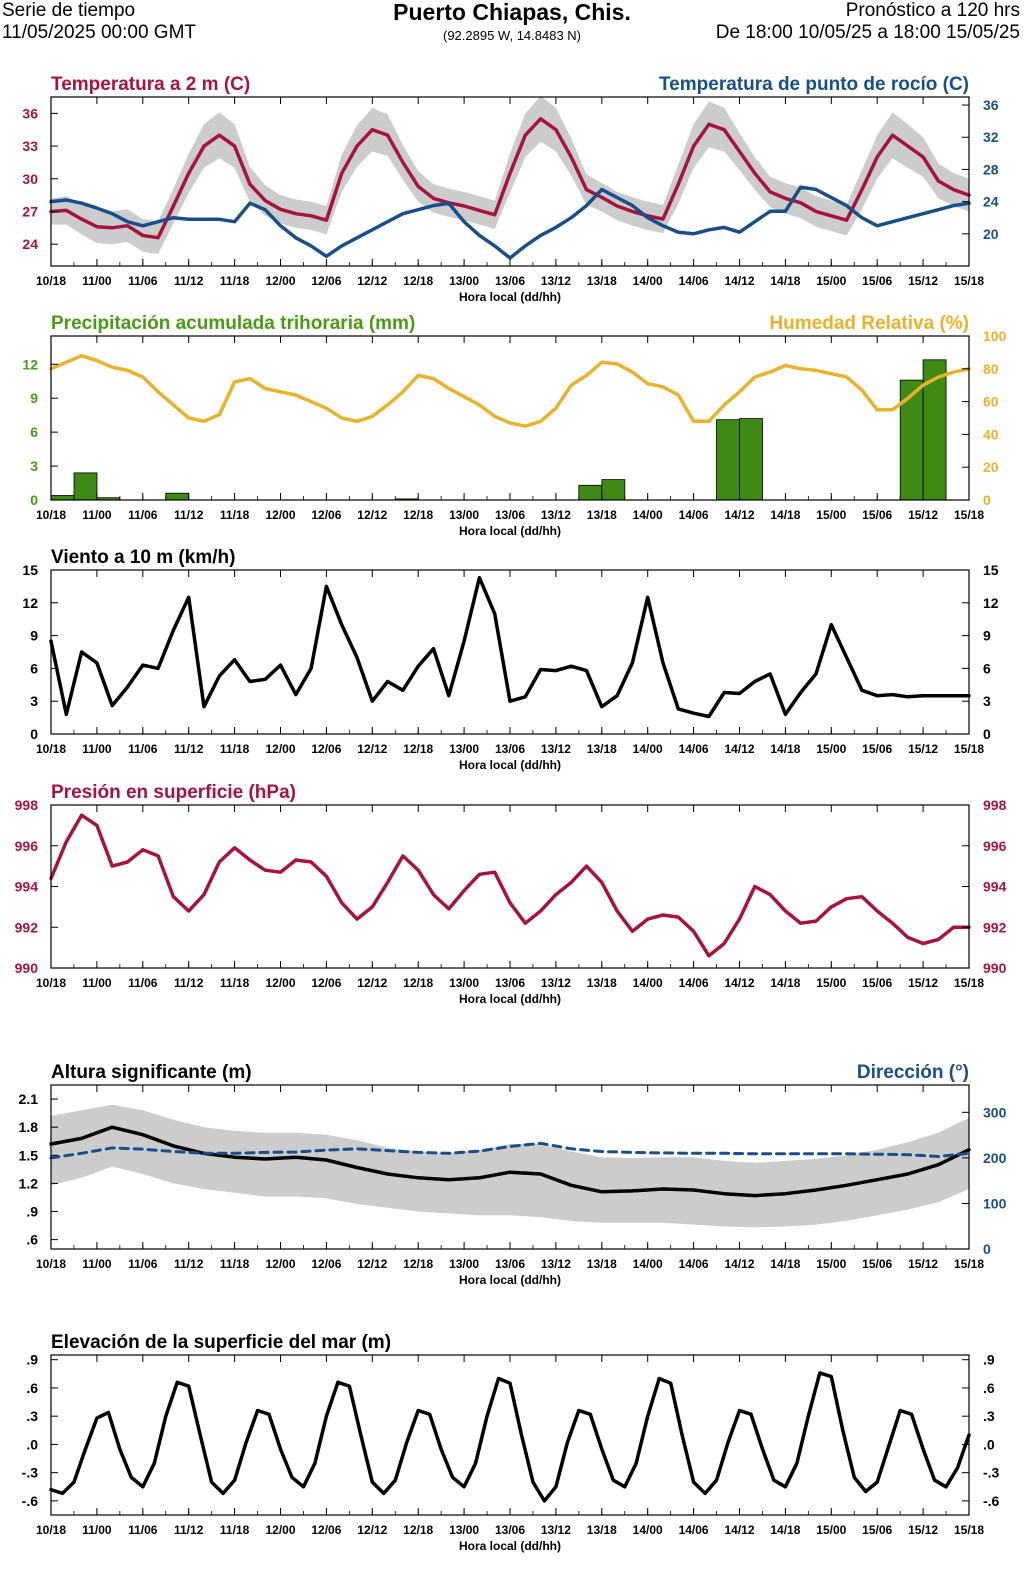 The width and height of the screenshot is (1024, 1576). I want to click on x-tick-label: 15/06, so click(877, 1530).